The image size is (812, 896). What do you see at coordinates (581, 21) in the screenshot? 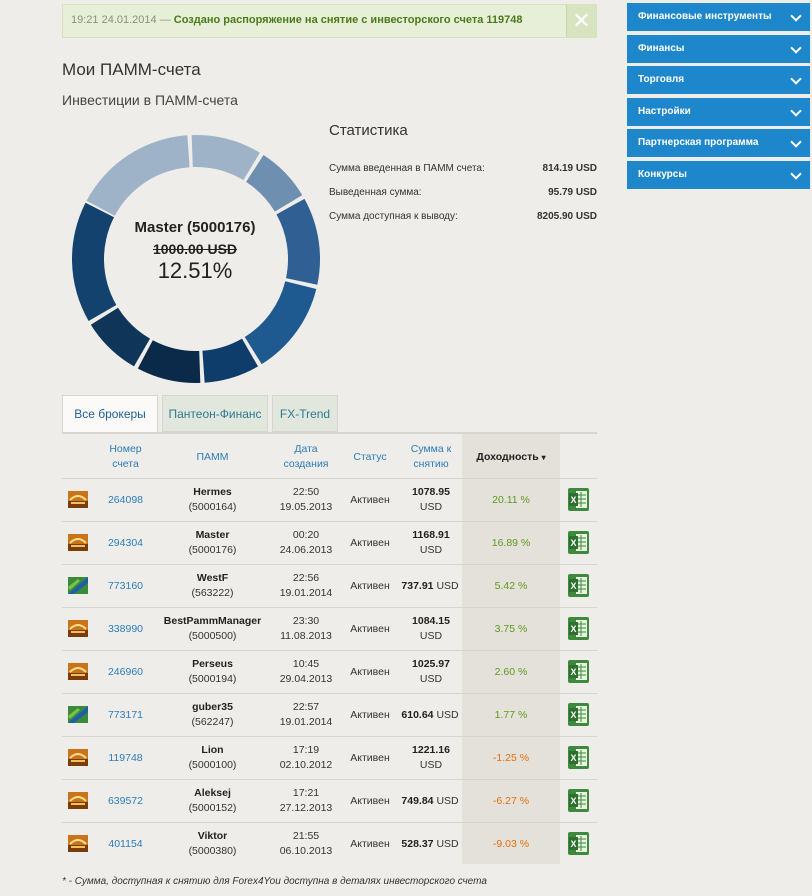
I see `close-icon: ✕` at bounding box center [581, 21].